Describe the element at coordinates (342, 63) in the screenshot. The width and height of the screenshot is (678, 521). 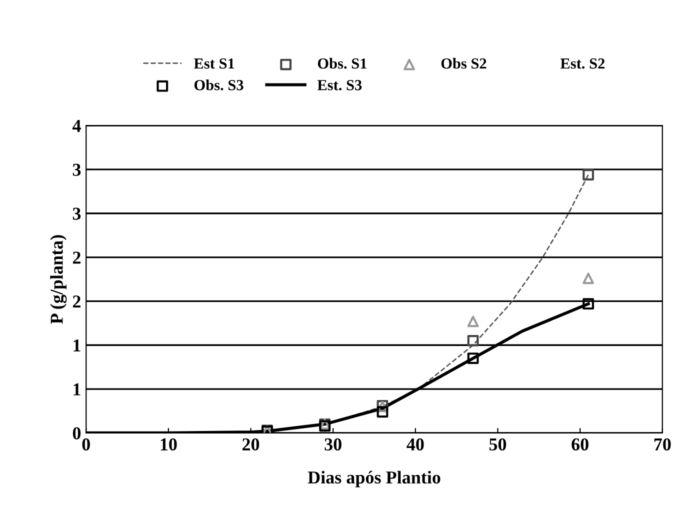
I see `legend-label: Obs. S1` at that location.